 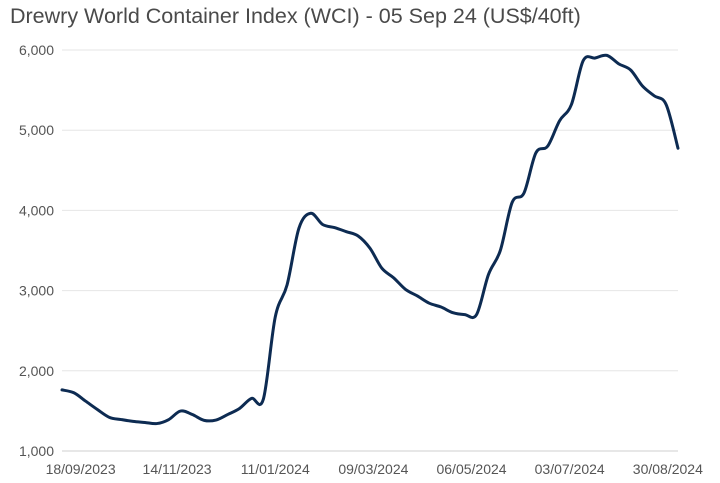 I want to click on x-tick-label: 09/03/2024, so click(x=373, y=469).